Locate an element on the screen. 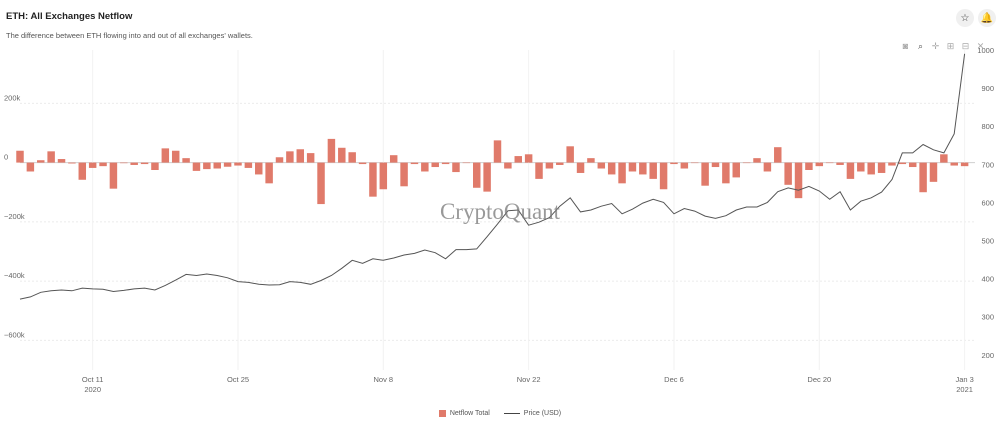 The height and width of the screenshot is (422, 1000). y-left-tick-label: 0 is located at coordinates (6, 157).